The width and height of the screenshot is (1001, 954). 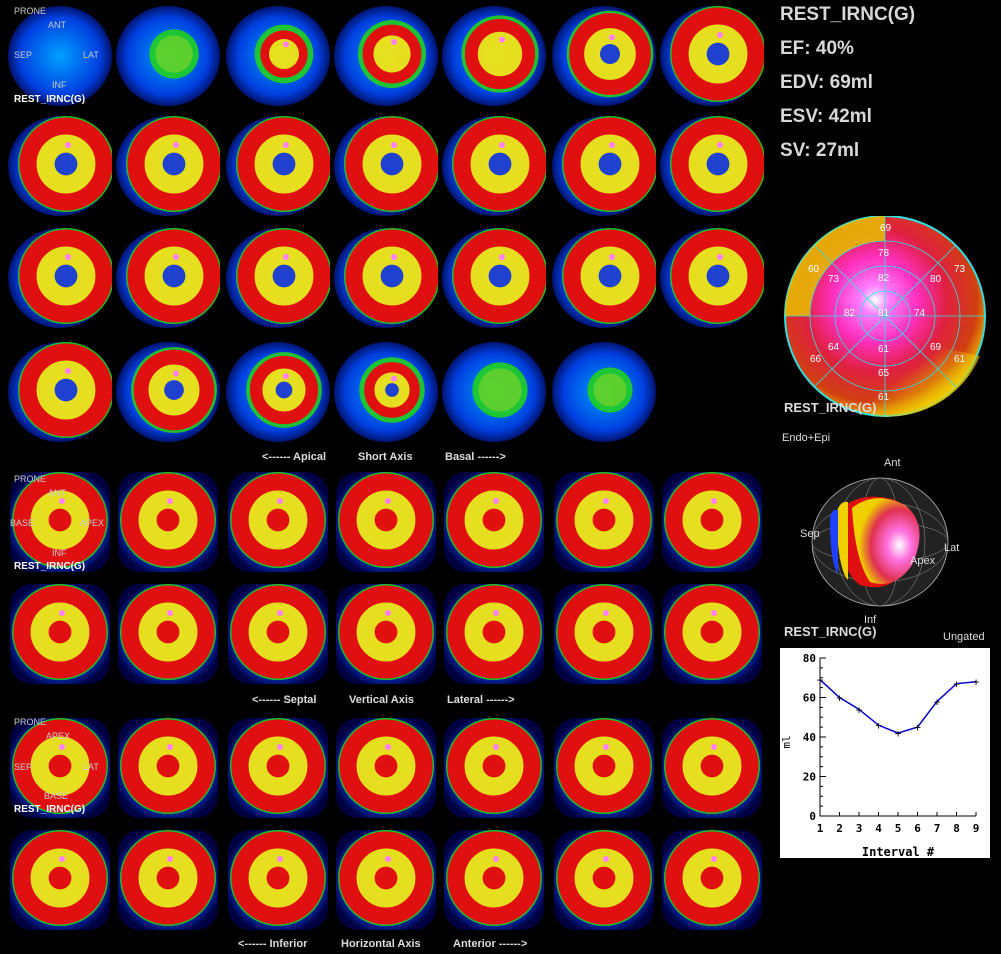 What do you see at coordinates (820, 828) in the screenshot?
I see `x-tick-label: 1` at bounding box center [820, 828].